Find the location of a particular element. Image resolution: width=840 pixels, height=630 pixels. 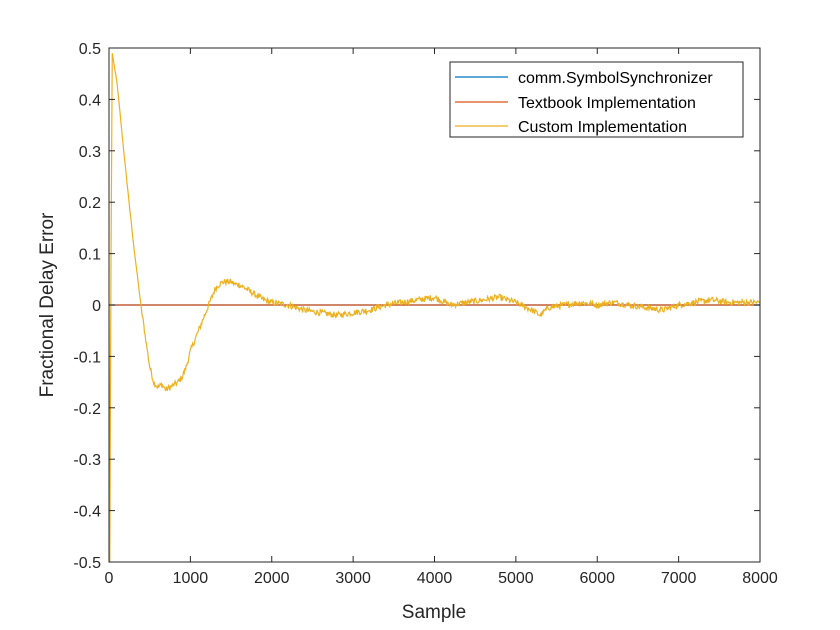

y-tick-label: -0.3 is located at coordinates (87, 460).